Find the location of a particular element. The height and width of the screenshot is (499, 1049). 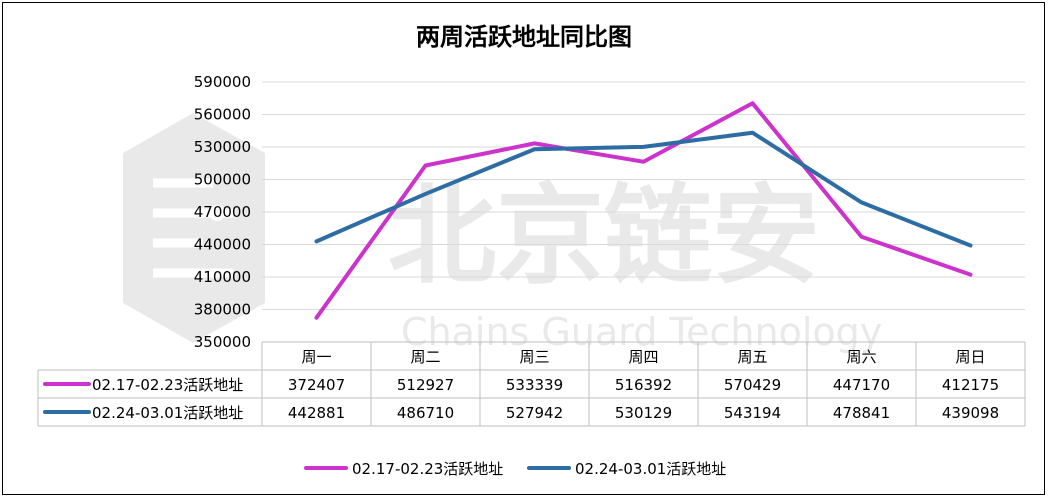

x-category-label: 周日 is located at coordinates (970, 357).